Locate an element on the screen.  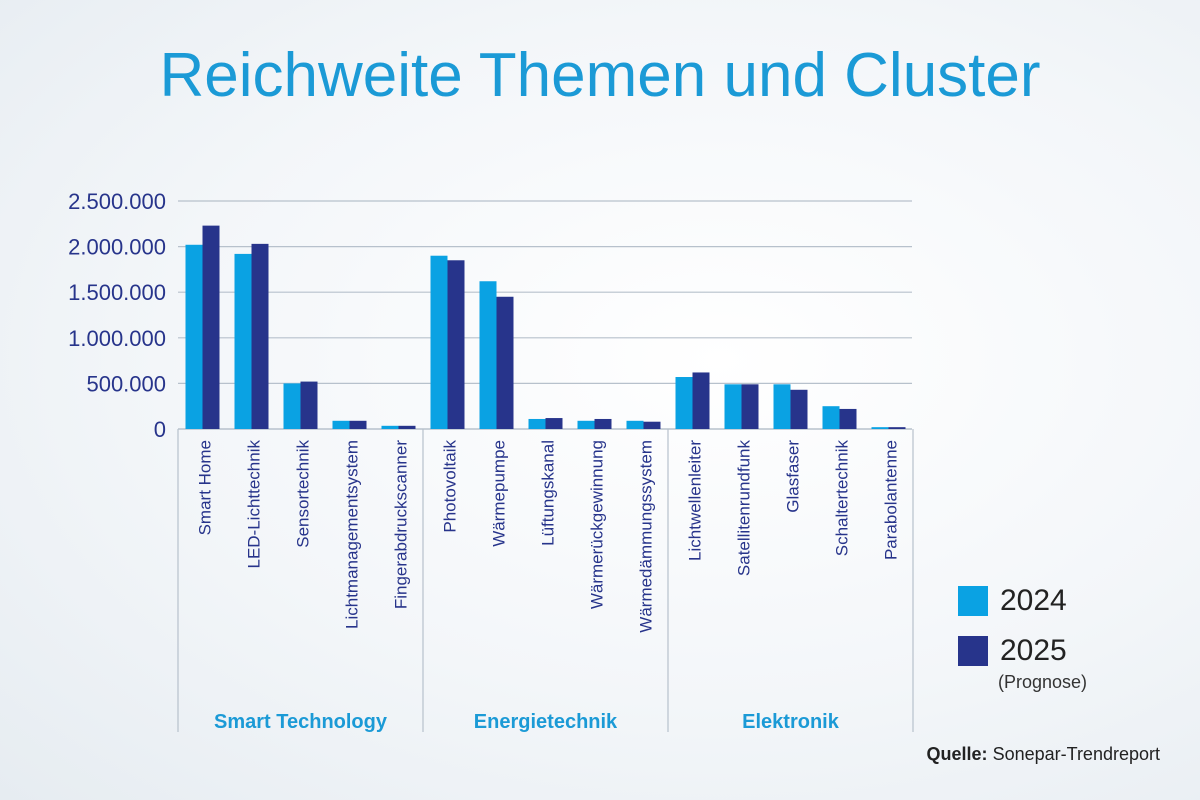
source-credit: Quelle: Sonepar-Trendreport is located at coordinates (1043, 754).